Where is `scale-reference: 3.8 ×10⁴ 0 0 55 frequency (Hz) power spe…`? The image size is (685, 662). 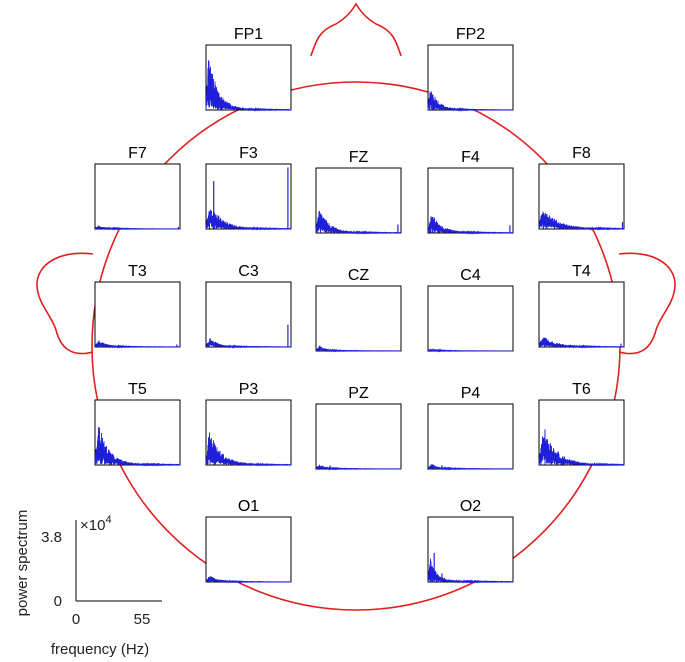
scale-reference: 3.8 ×10⁴ 0 0 55 frequency (Hz) power spe… is located at coordinates (88, 584).